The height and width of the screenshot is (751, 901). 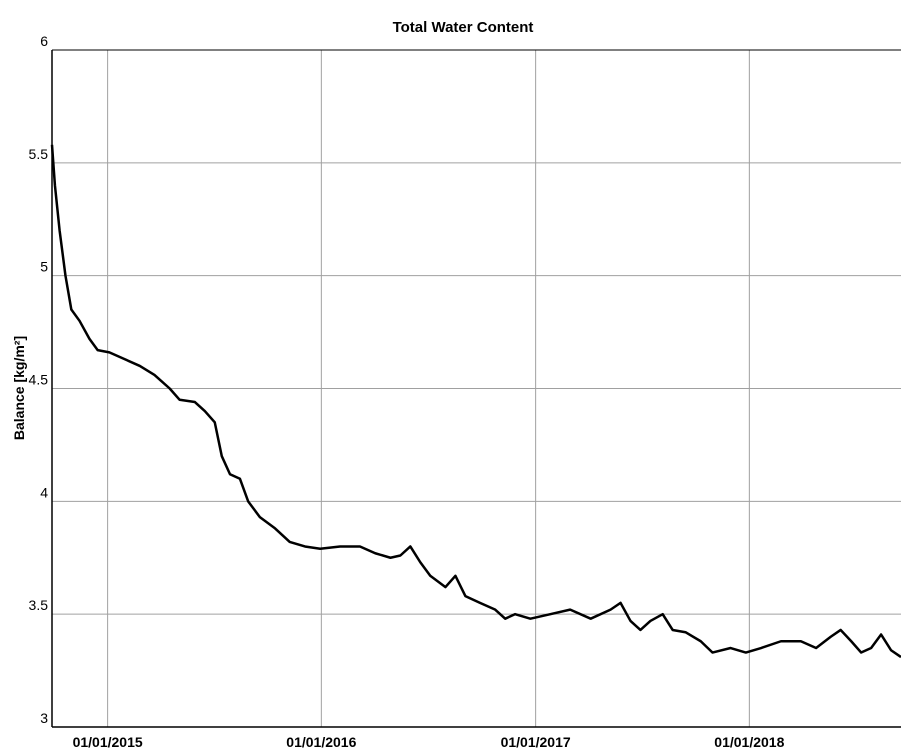 What do you see at coordinates (44, 492) in the screenshot?
I see `y-tick-label: 4` at bounding box center [44, 492].